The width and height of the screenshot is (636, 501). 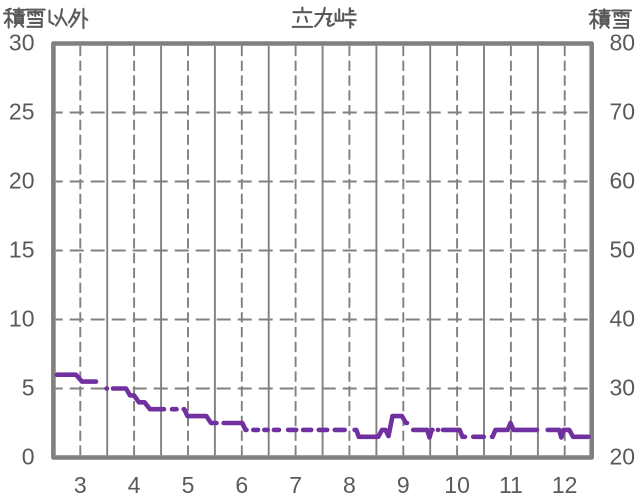 What do you see at coordinates (623, 318) in the screenshot?
I see `svg-text: 40` at bounding box center [623, 318].